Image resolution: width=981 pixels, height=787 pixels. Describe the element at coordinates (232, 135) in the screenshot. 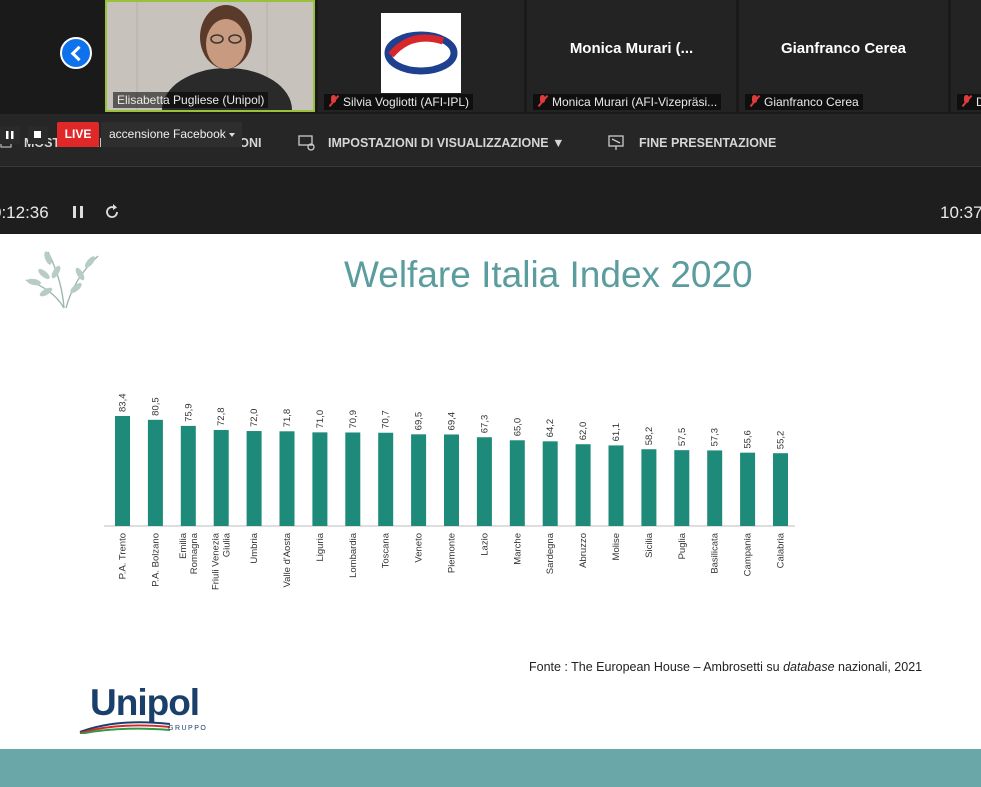

I see `dropdown-caret-icon` at that location.